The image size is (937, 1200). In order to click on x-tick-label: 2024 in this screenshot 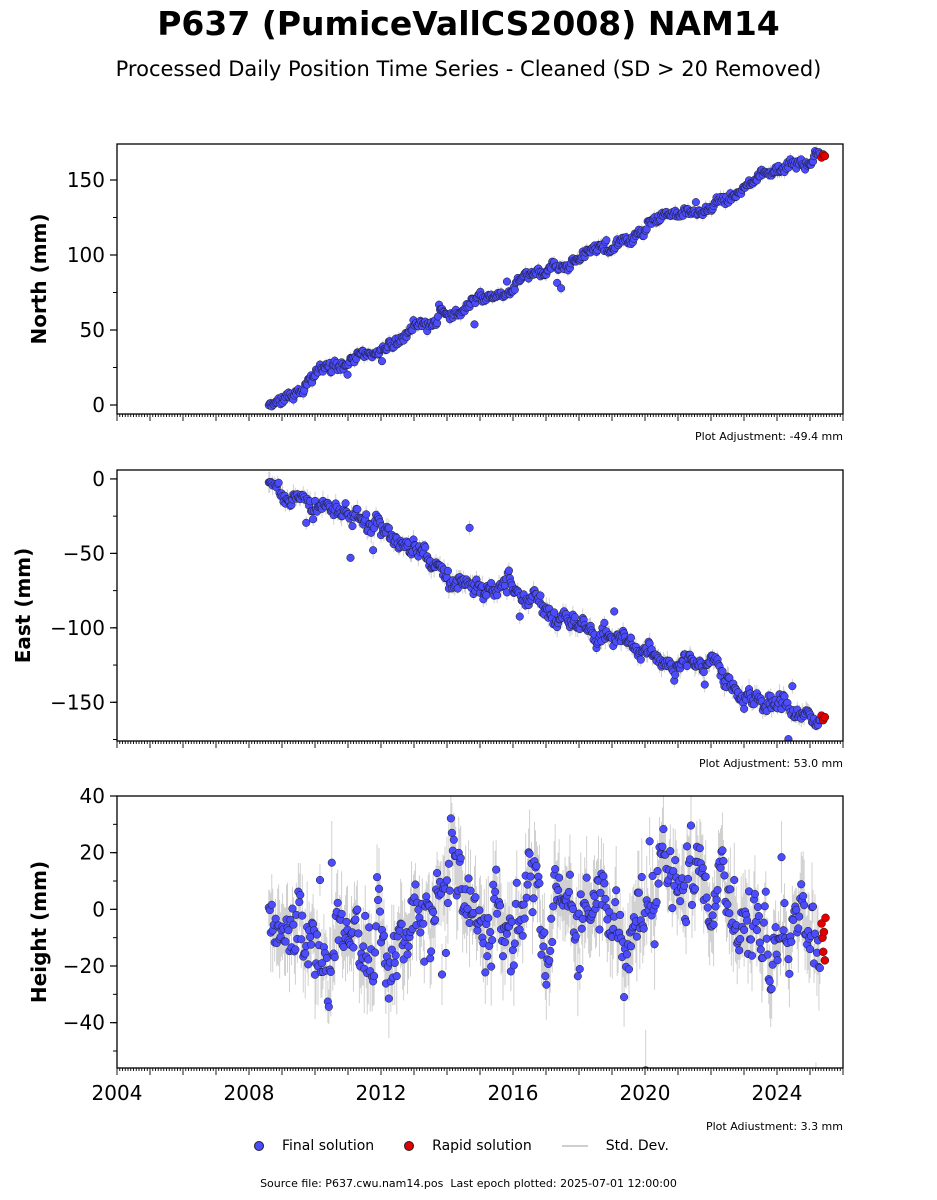, I will do `click(777, 1093)`.